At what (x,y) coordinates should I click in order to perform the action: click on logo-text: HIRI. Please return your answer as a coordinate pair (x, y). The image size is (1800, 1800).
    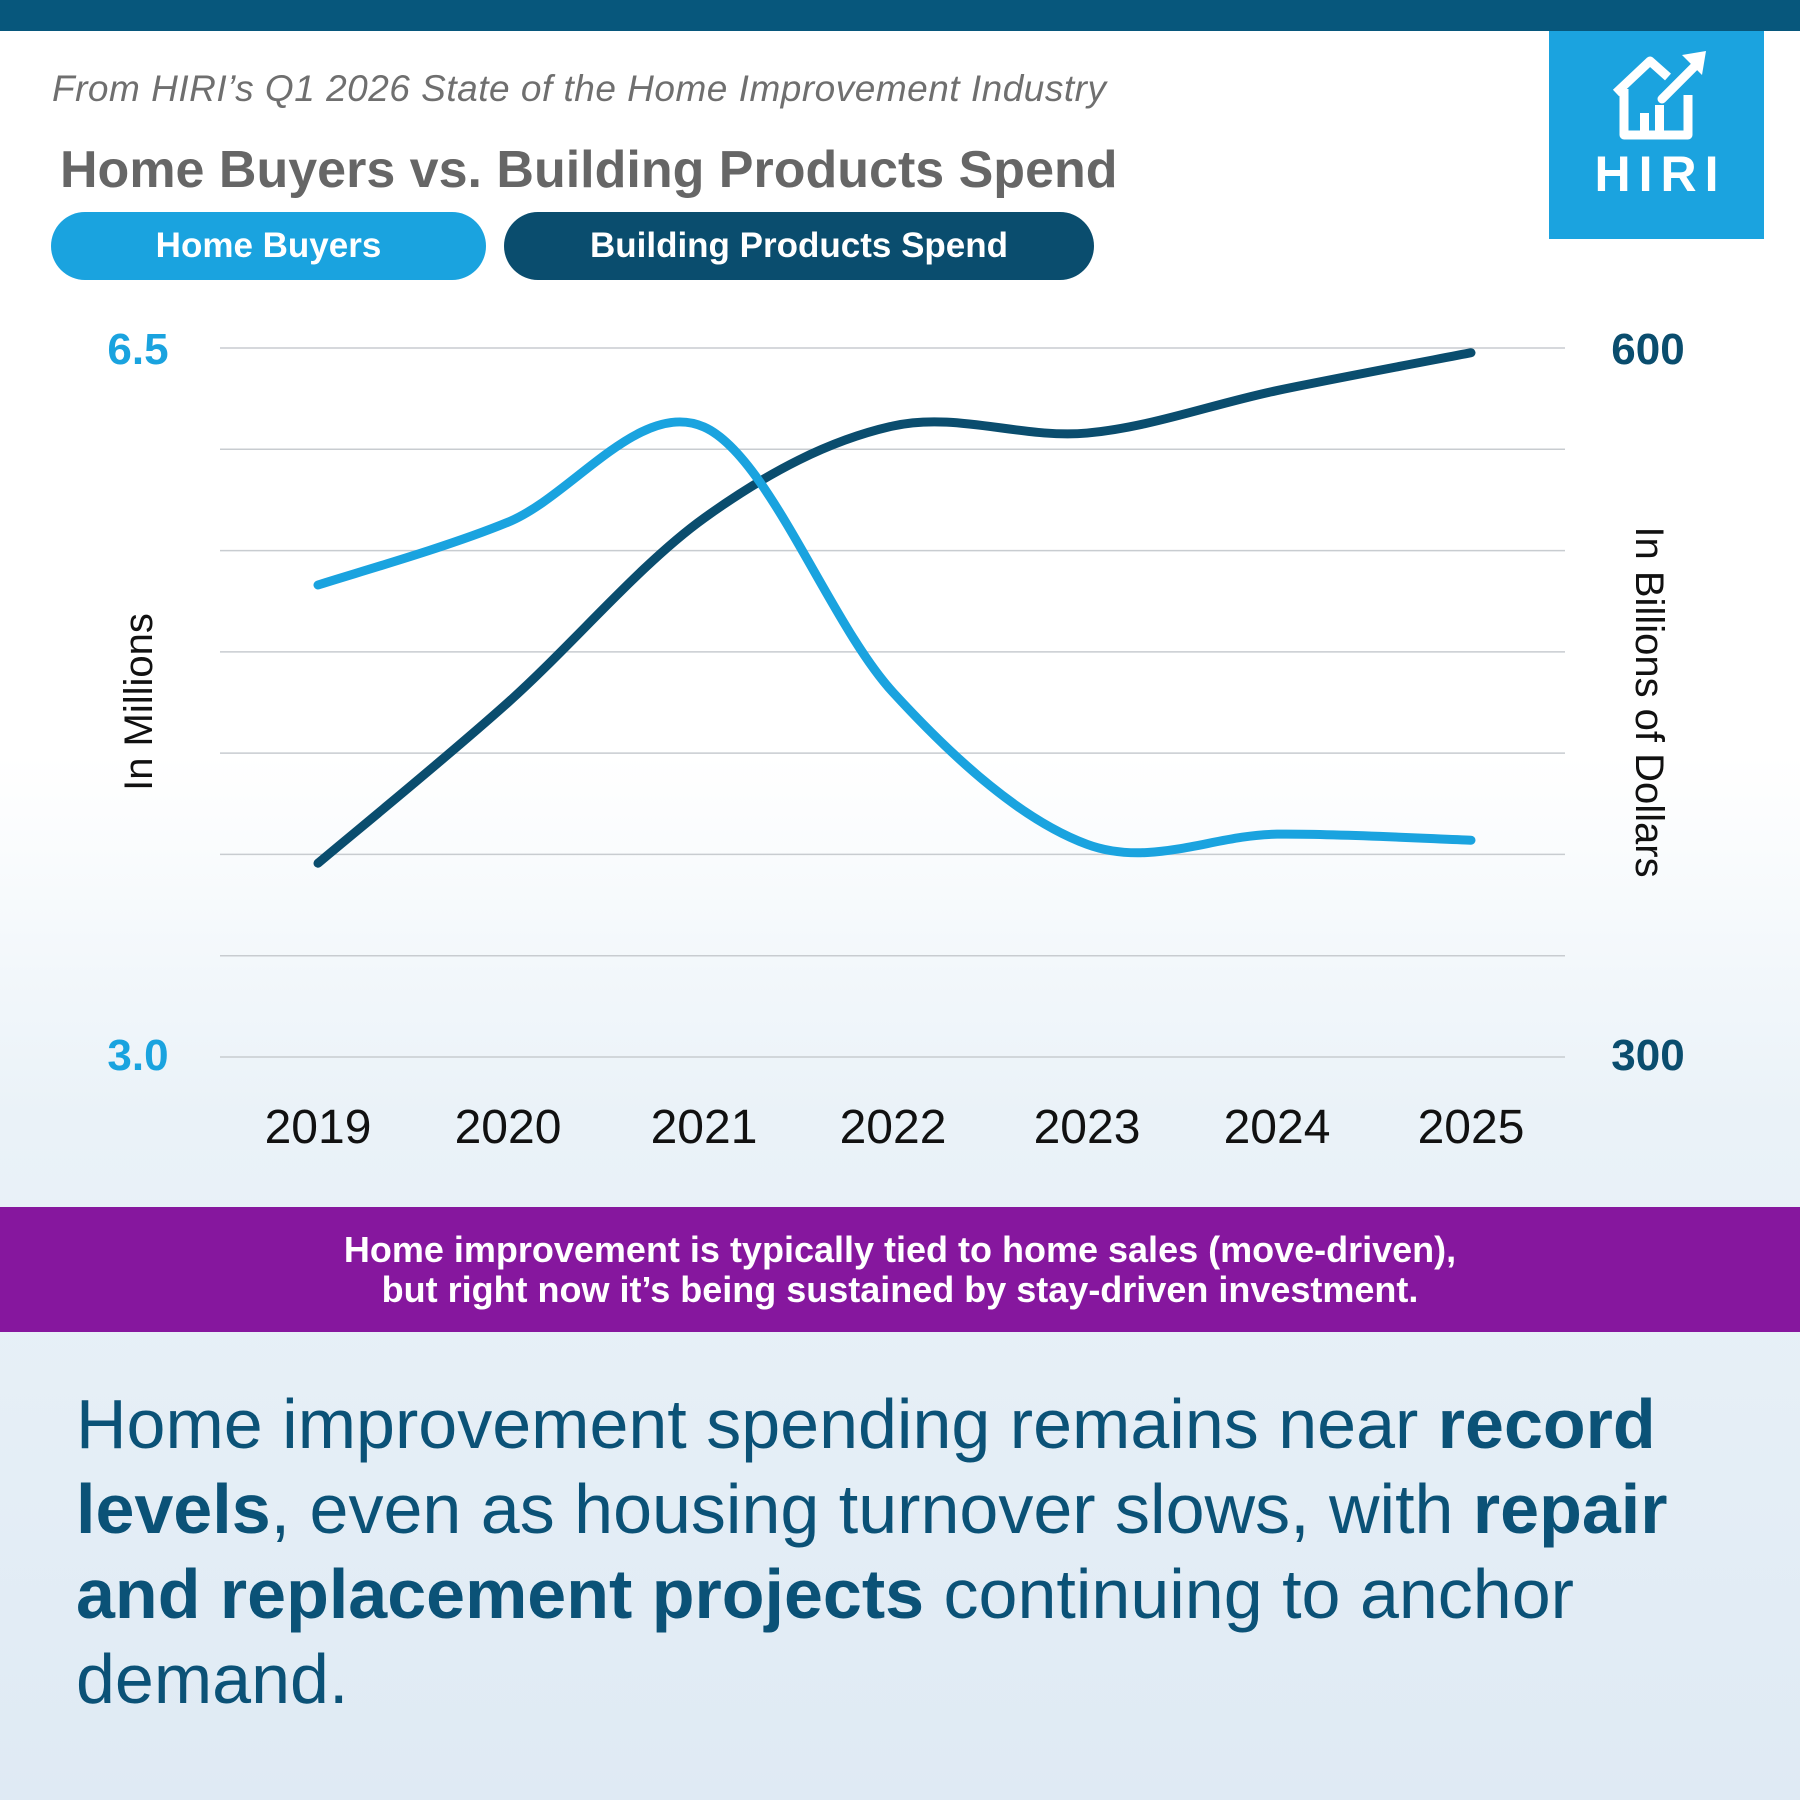
    Looking at the image, I should click on (1660, 174).